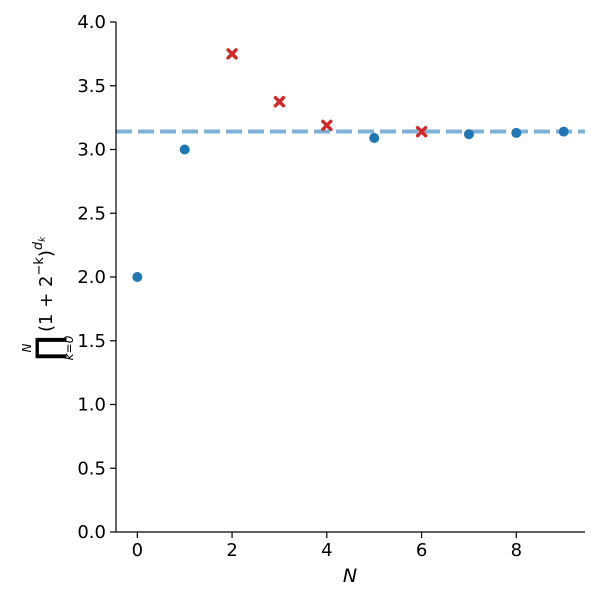 The height and width of the screenshot is (600, 600). Describe the element at coordinates (91, 213) in the screenshot. I see `y-tick-label: 2.5` at that location.